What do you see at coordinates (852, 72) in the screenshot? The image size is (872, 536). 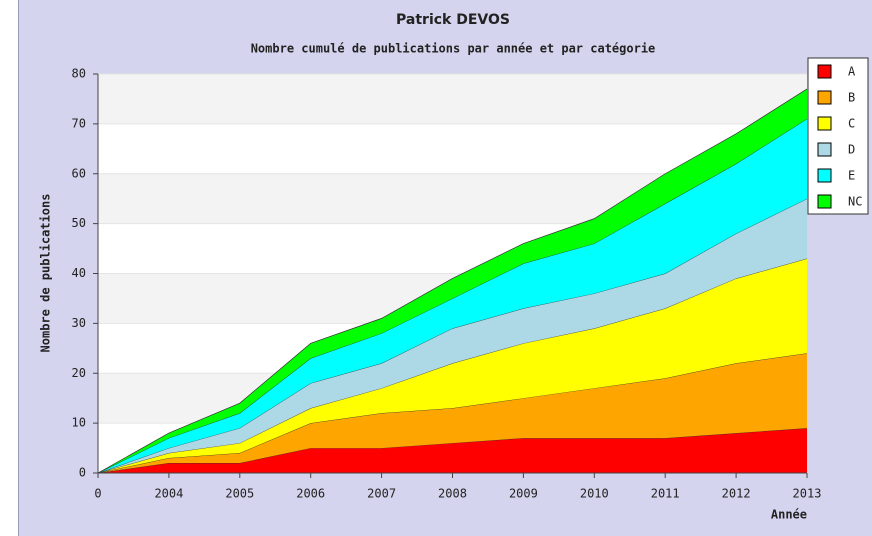 I see `legend-label: A` at bounding box center [852, 72].